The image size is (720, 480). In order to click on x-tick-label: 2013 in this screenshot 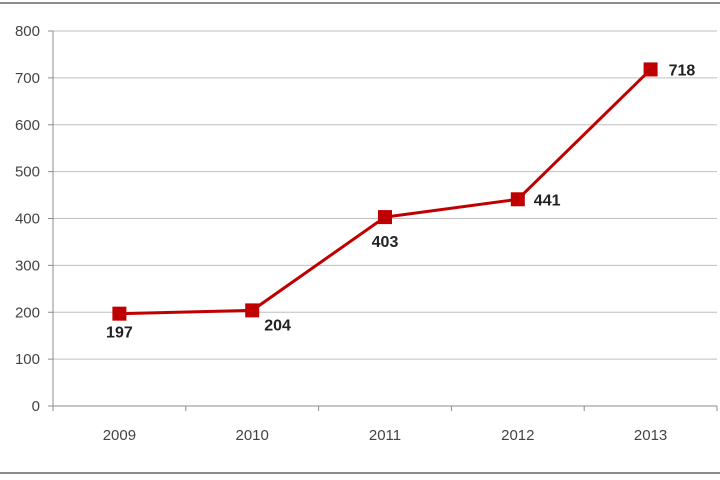, I will do `click(650, 435)`.